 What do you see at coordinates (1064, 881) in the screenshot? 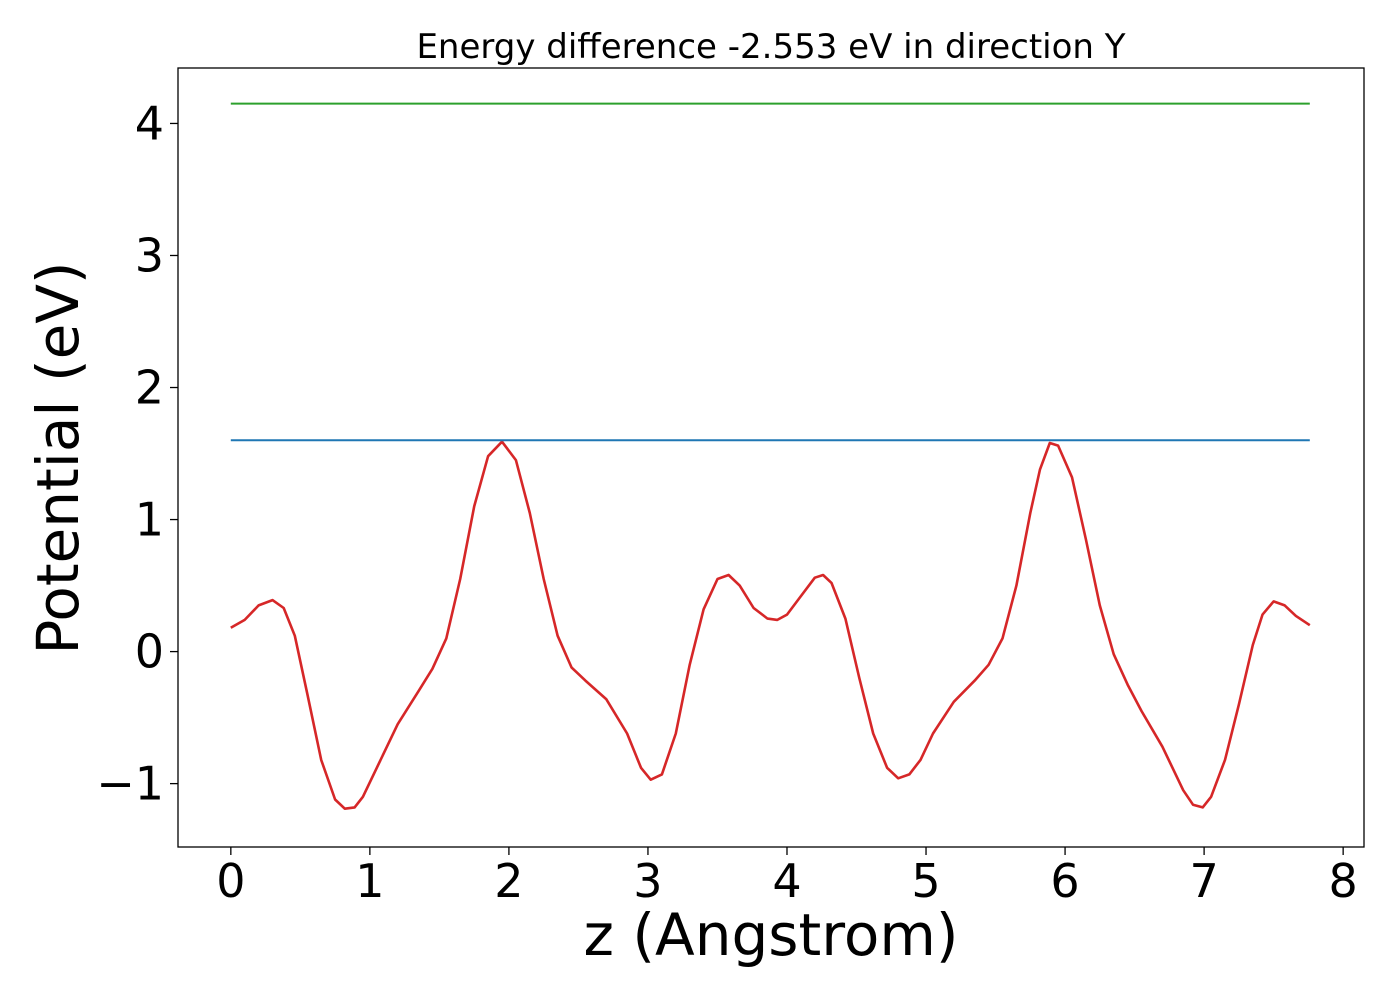
I see `x-tick-label: 6` at bounding box center [1064, 881].